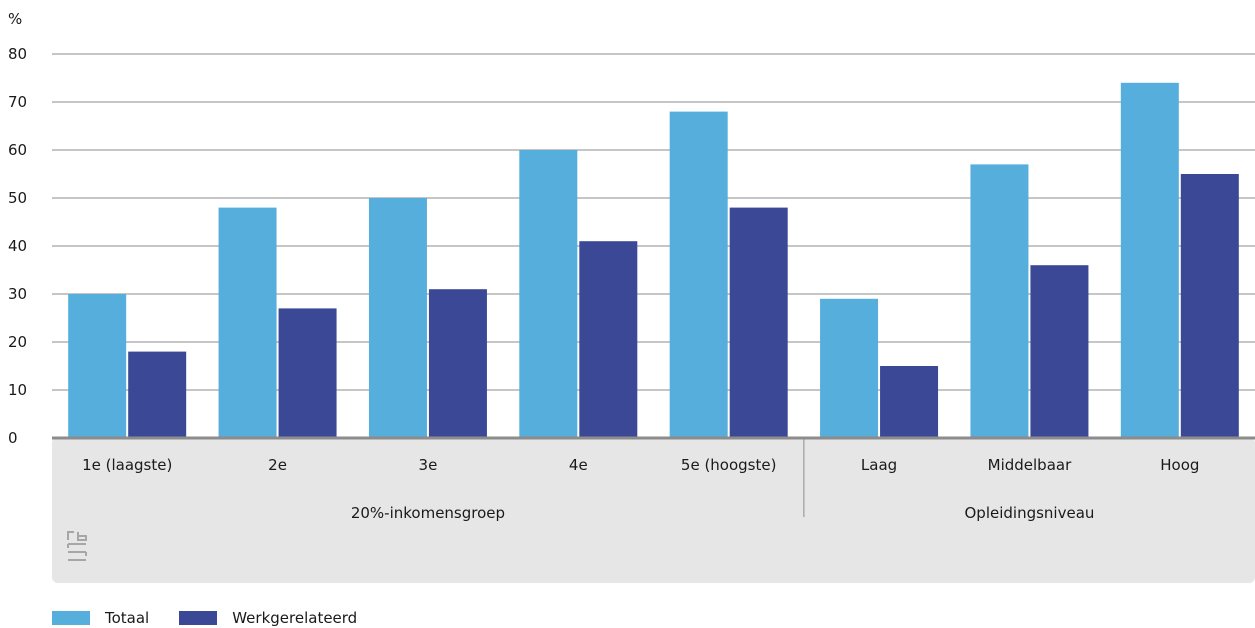 This screenshot has height=628, width=1255. What do you see at coordinates (71, 618) in the screenshot?
I see `legend-swatch-totaal` at bounding box center [71, 618].